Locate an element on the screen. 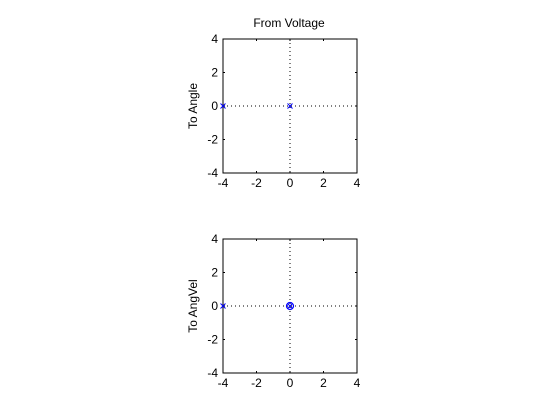 This screenshot has width=560, height=420. figure-title: From Voltage is located at coordinates (289, 23).